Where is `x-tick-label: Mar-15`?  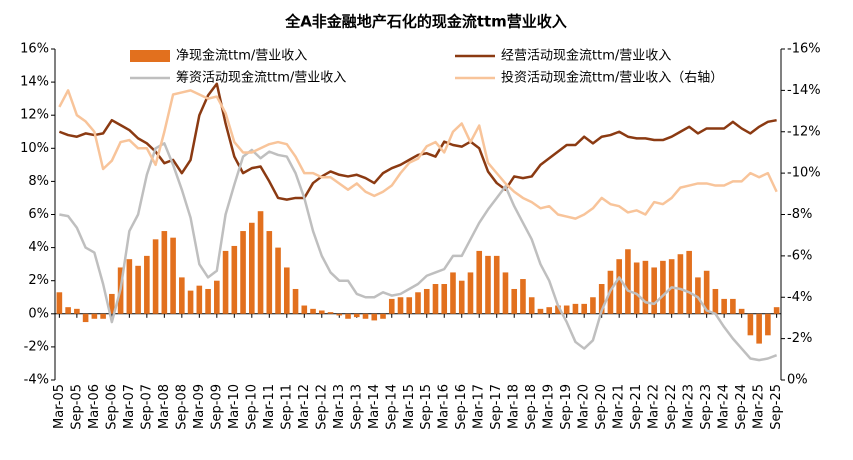 x-tick-label: Mar-15 is located at coordinates (409, 406).